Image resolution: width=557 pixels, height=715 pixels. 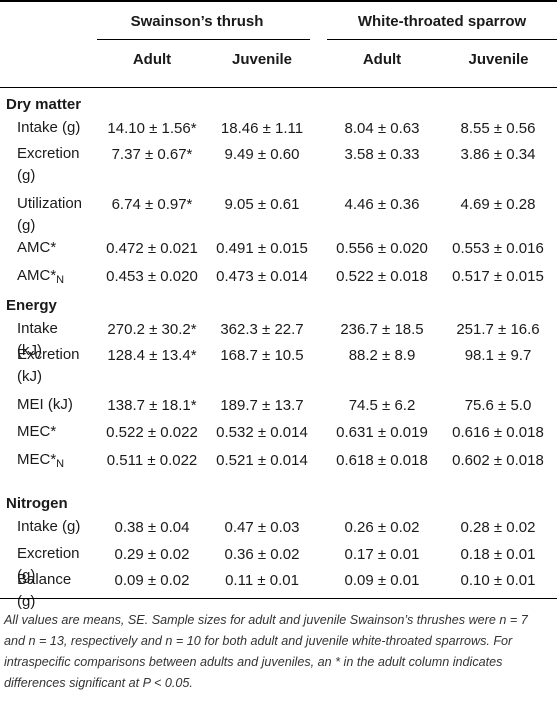 I want to click on table-cell: 8.04 ± 0.63, so click(x=382, y=128).